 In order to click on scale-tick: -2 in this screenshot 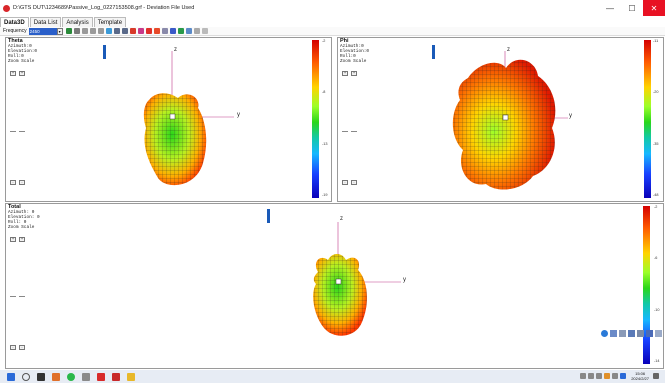, I will do `click(656, 207)`.